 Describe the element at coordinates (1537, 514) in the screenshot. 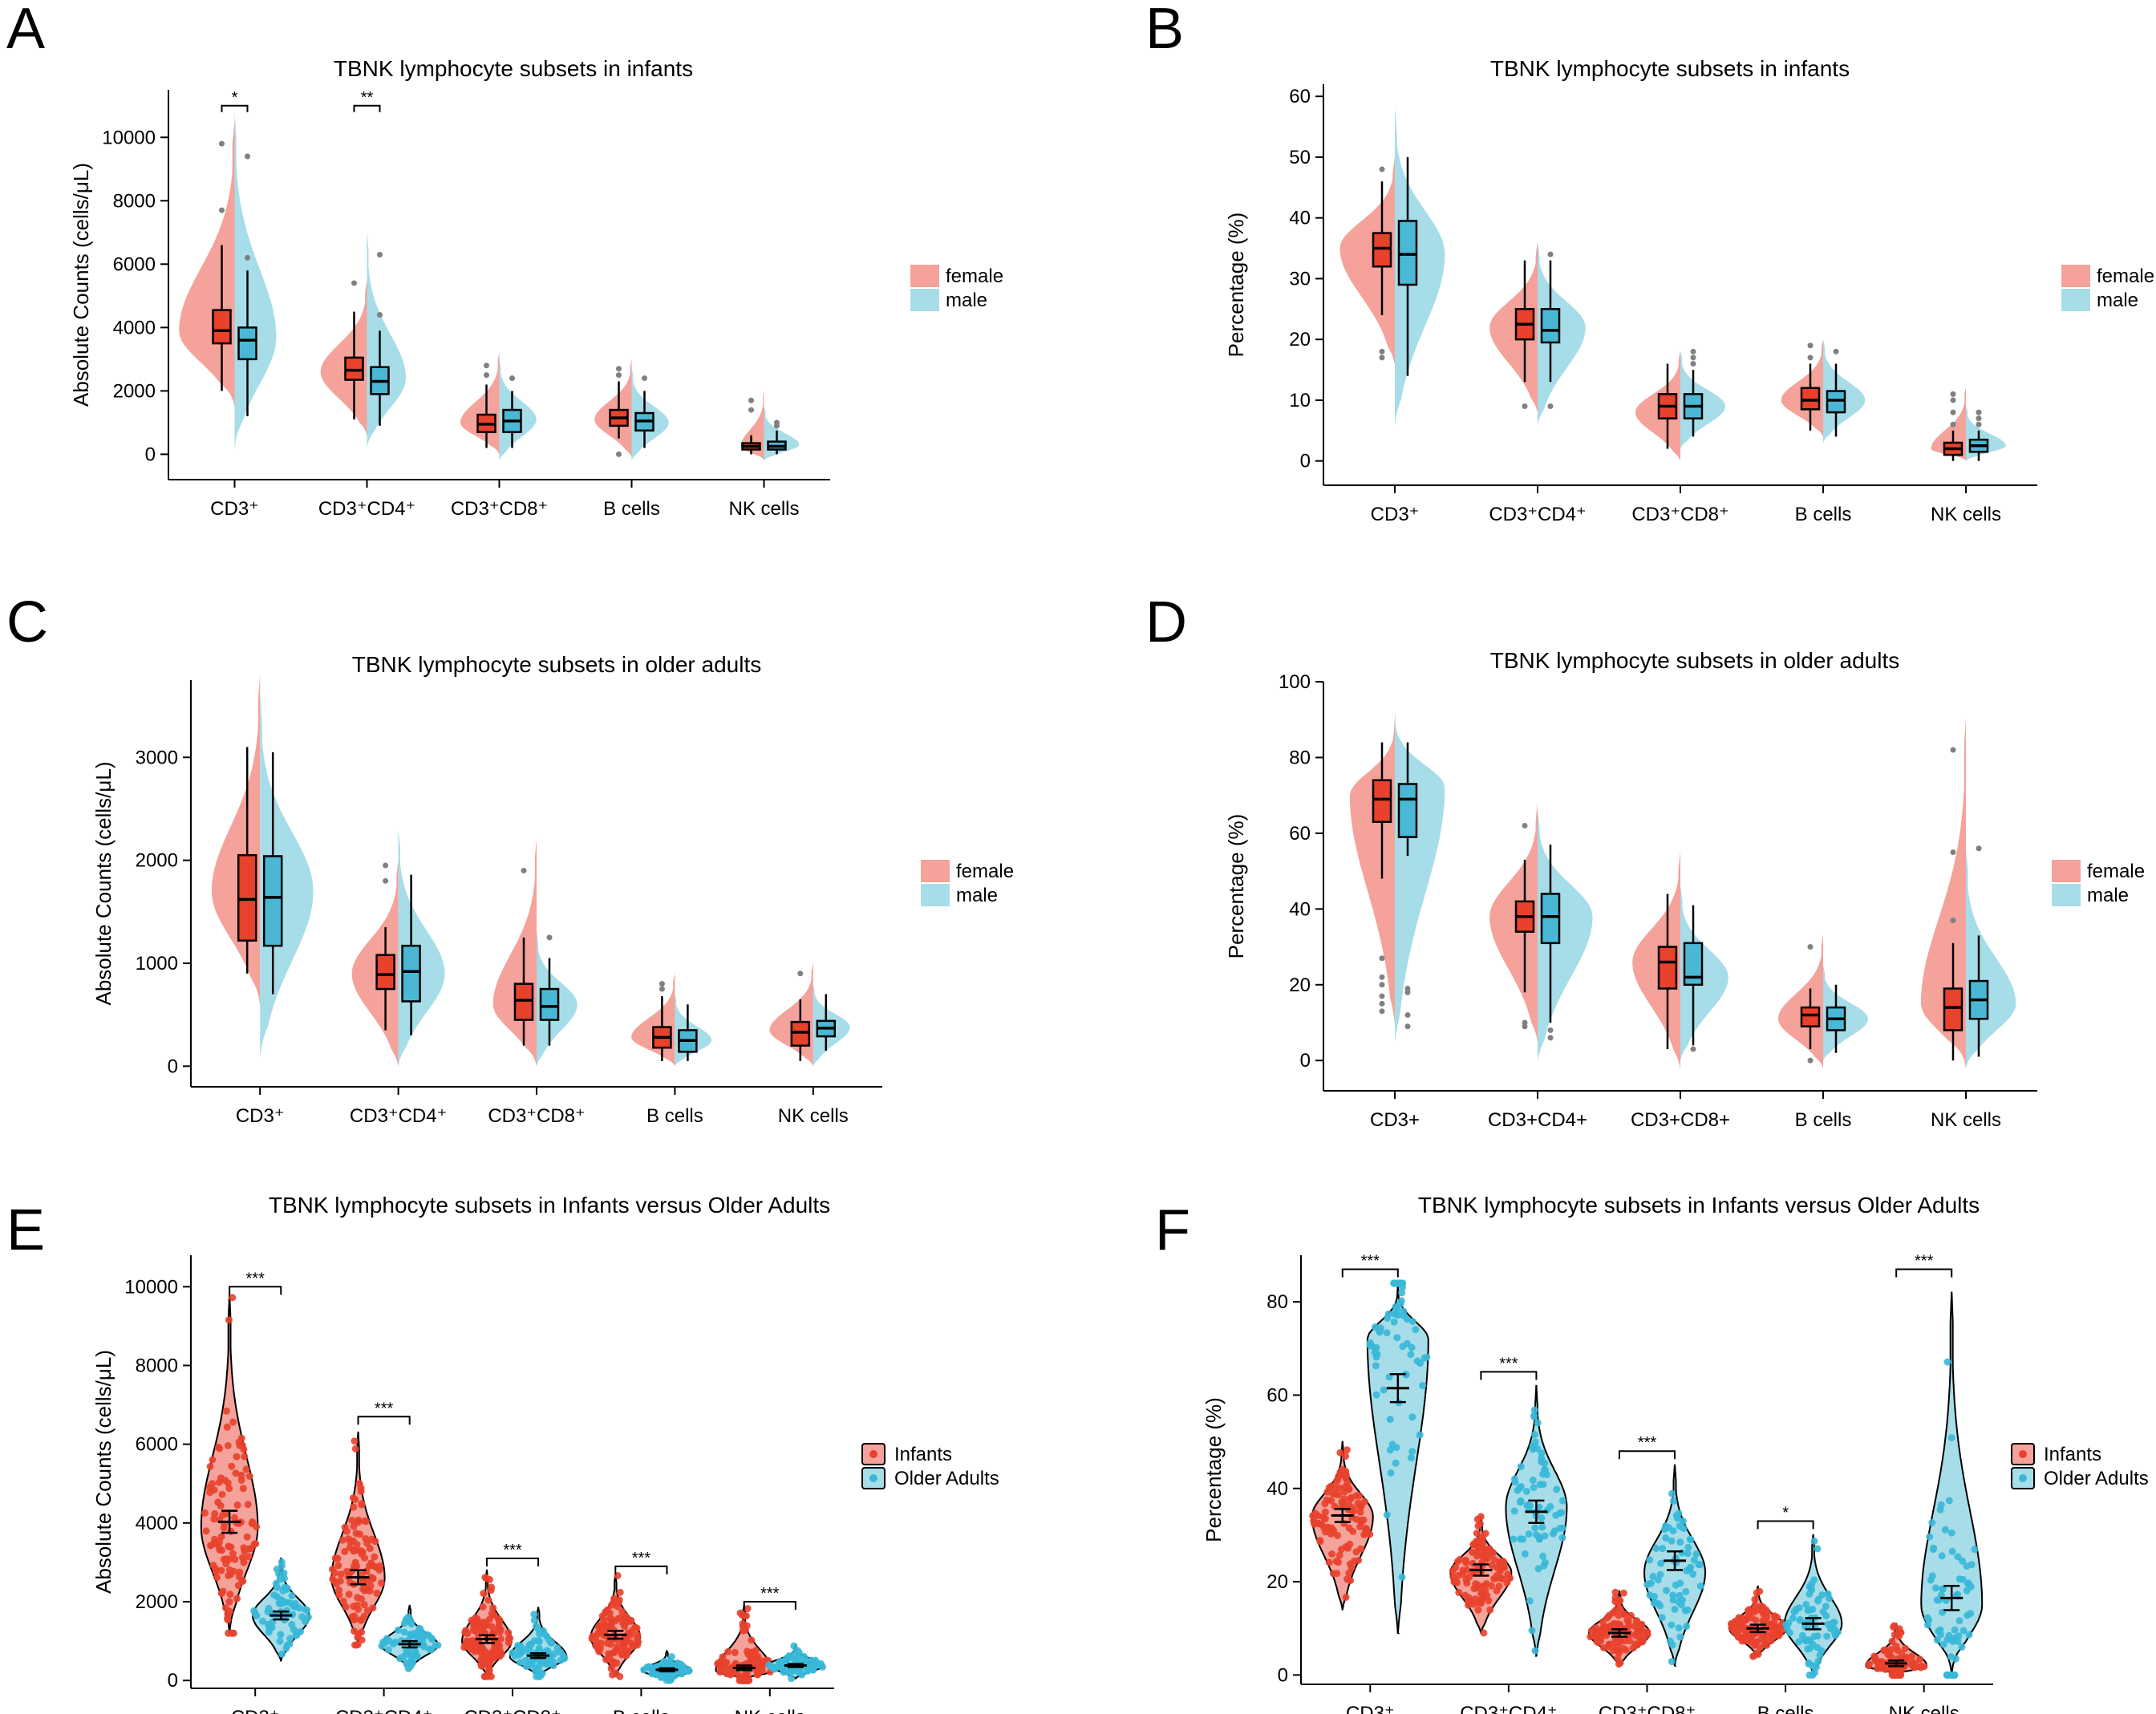

I see `x-tick-label: CD3⁺CD4⁺` at that location.